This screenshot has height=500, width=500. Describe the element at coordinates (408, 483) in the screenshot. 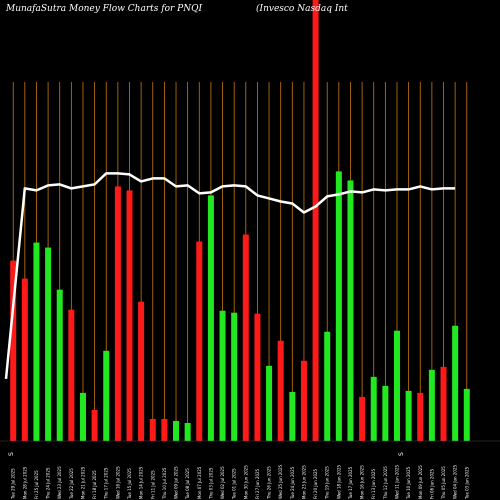

I see `x-tick-label: Tue 10 Jun 2025` at that location.